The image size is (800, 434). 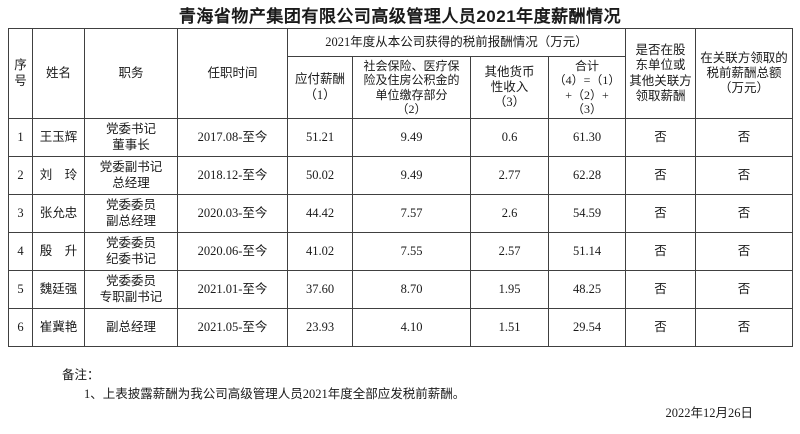 What do you see at coordinates (131, 213) in the screenshot?
I see `cell-position: 党委委员 副总经理` at bounding box center [131, 213].